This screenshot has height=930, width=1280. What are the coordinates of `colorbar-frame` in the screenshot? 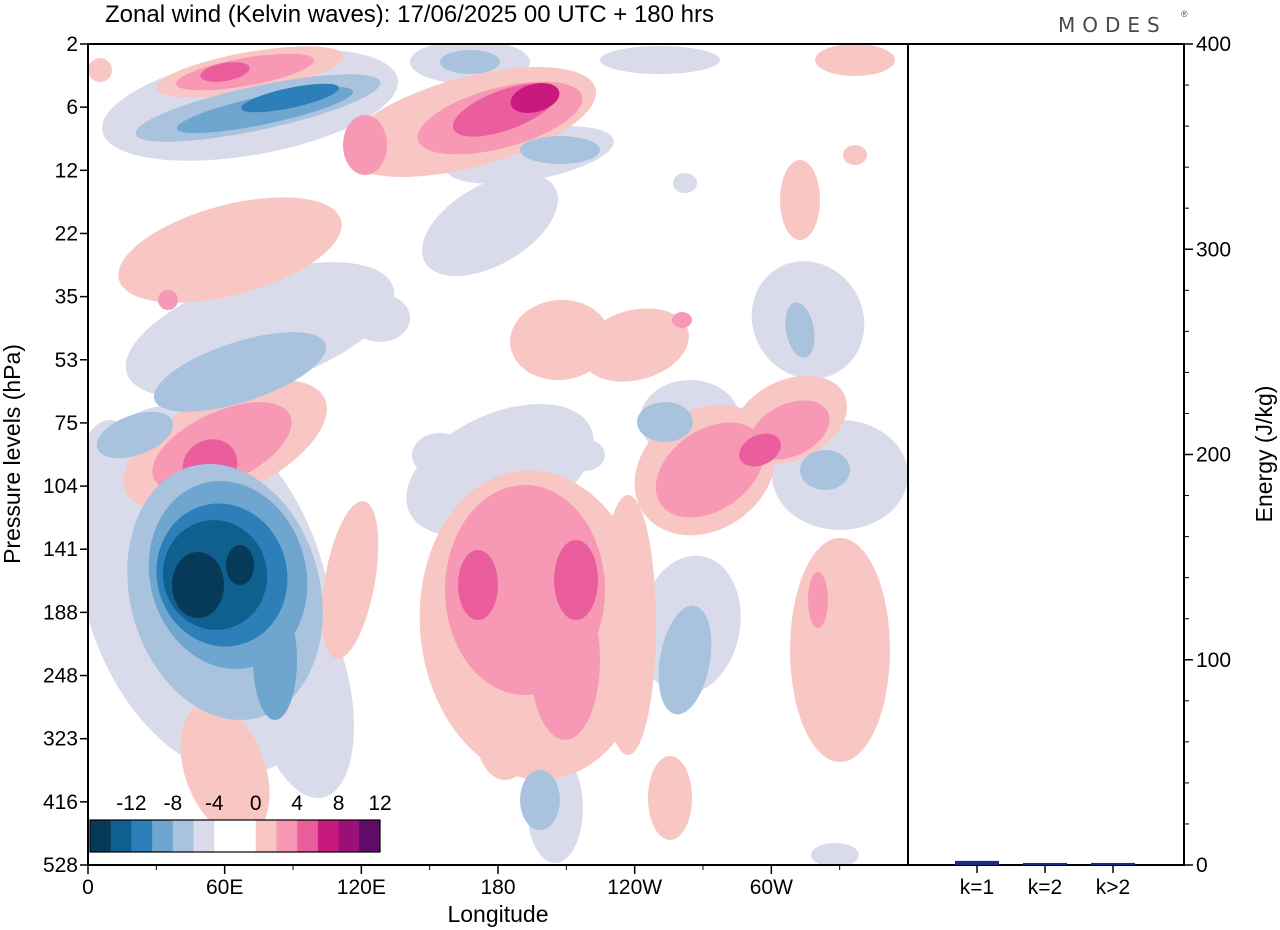 It's located at (235, 836).